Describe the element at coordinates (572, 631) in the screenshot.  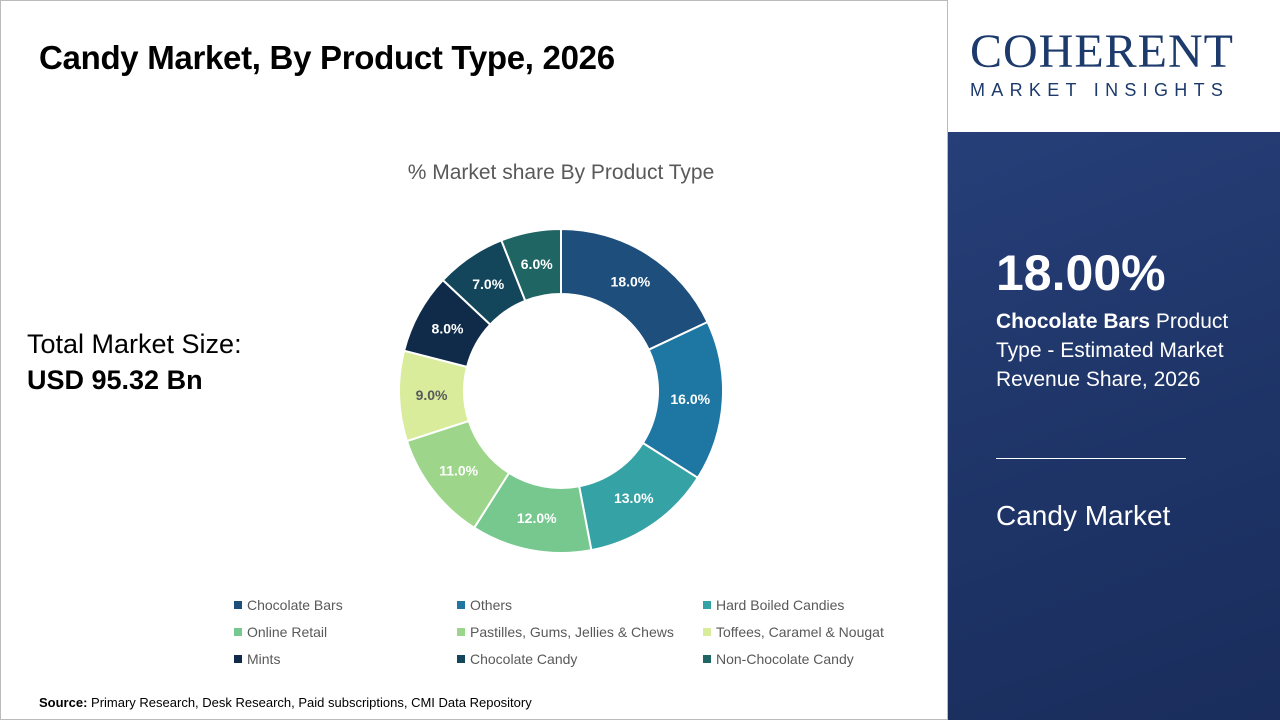
I see `legend-label: Pastilles, Gums, Jellies & Chews` at that location.